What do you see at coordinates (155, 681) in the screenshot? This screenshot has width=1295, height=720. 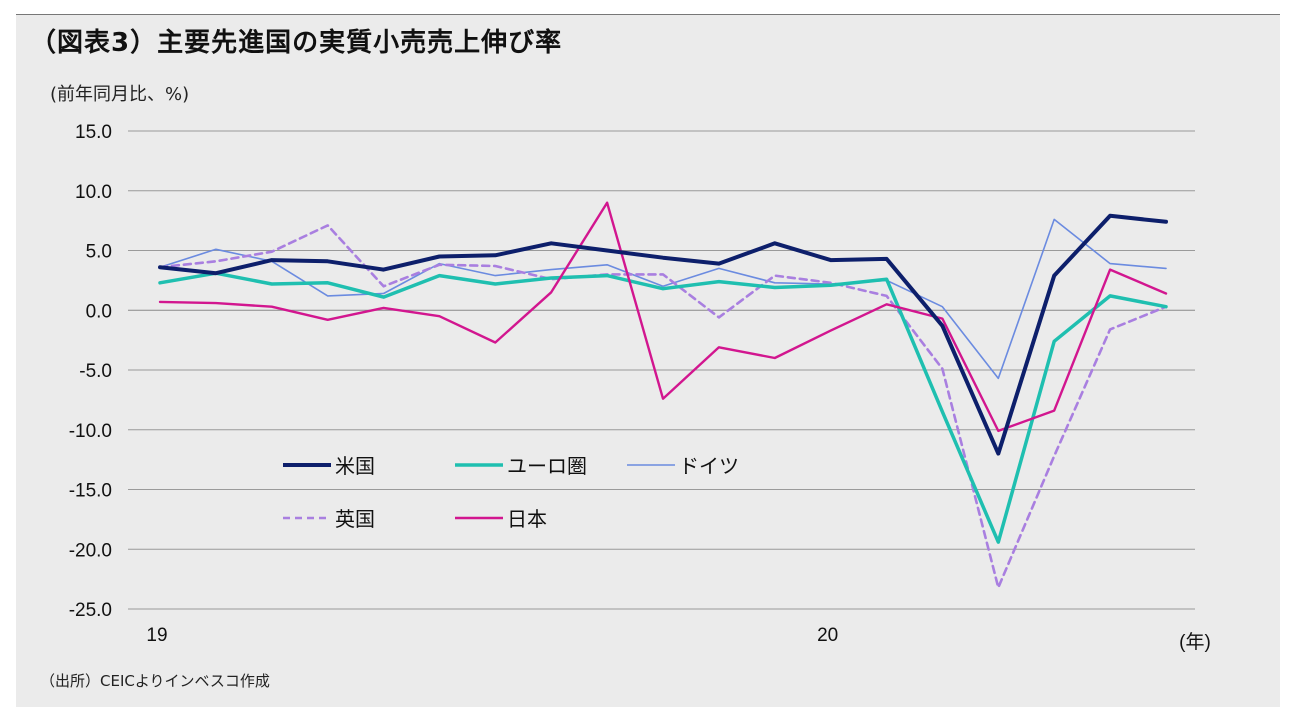 I see `source-note: （出所）CEICよりインベスコ作成` at bounding box center [155, 681].